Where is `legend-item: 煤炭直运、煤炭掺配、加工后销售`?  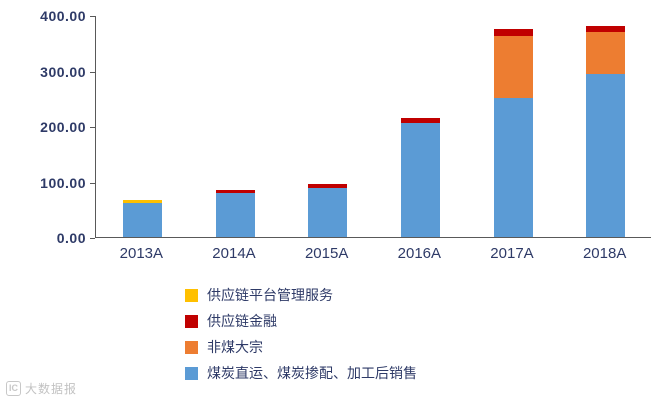
legend-item: 煤炭直运、煤炭掺配、加工后销售 is located at coordinates (301, 373).